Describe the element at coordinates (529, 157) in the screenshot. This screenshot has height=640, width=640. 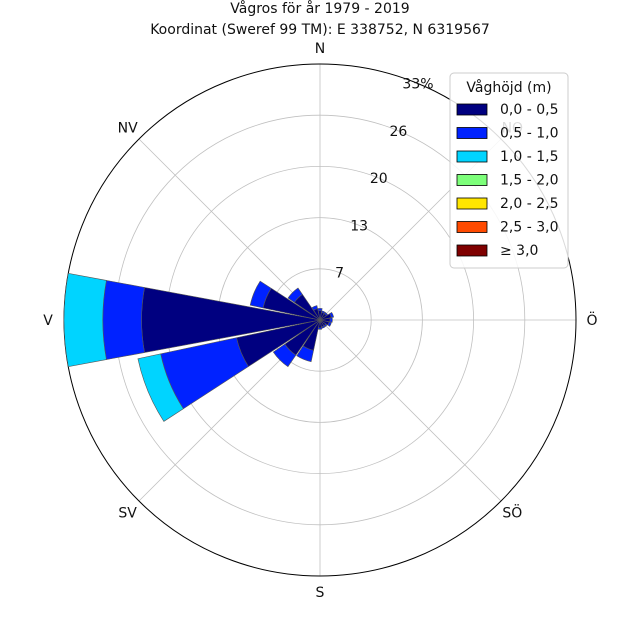
I see `legend-entry-label: 1,0 - 1,5` at that location.